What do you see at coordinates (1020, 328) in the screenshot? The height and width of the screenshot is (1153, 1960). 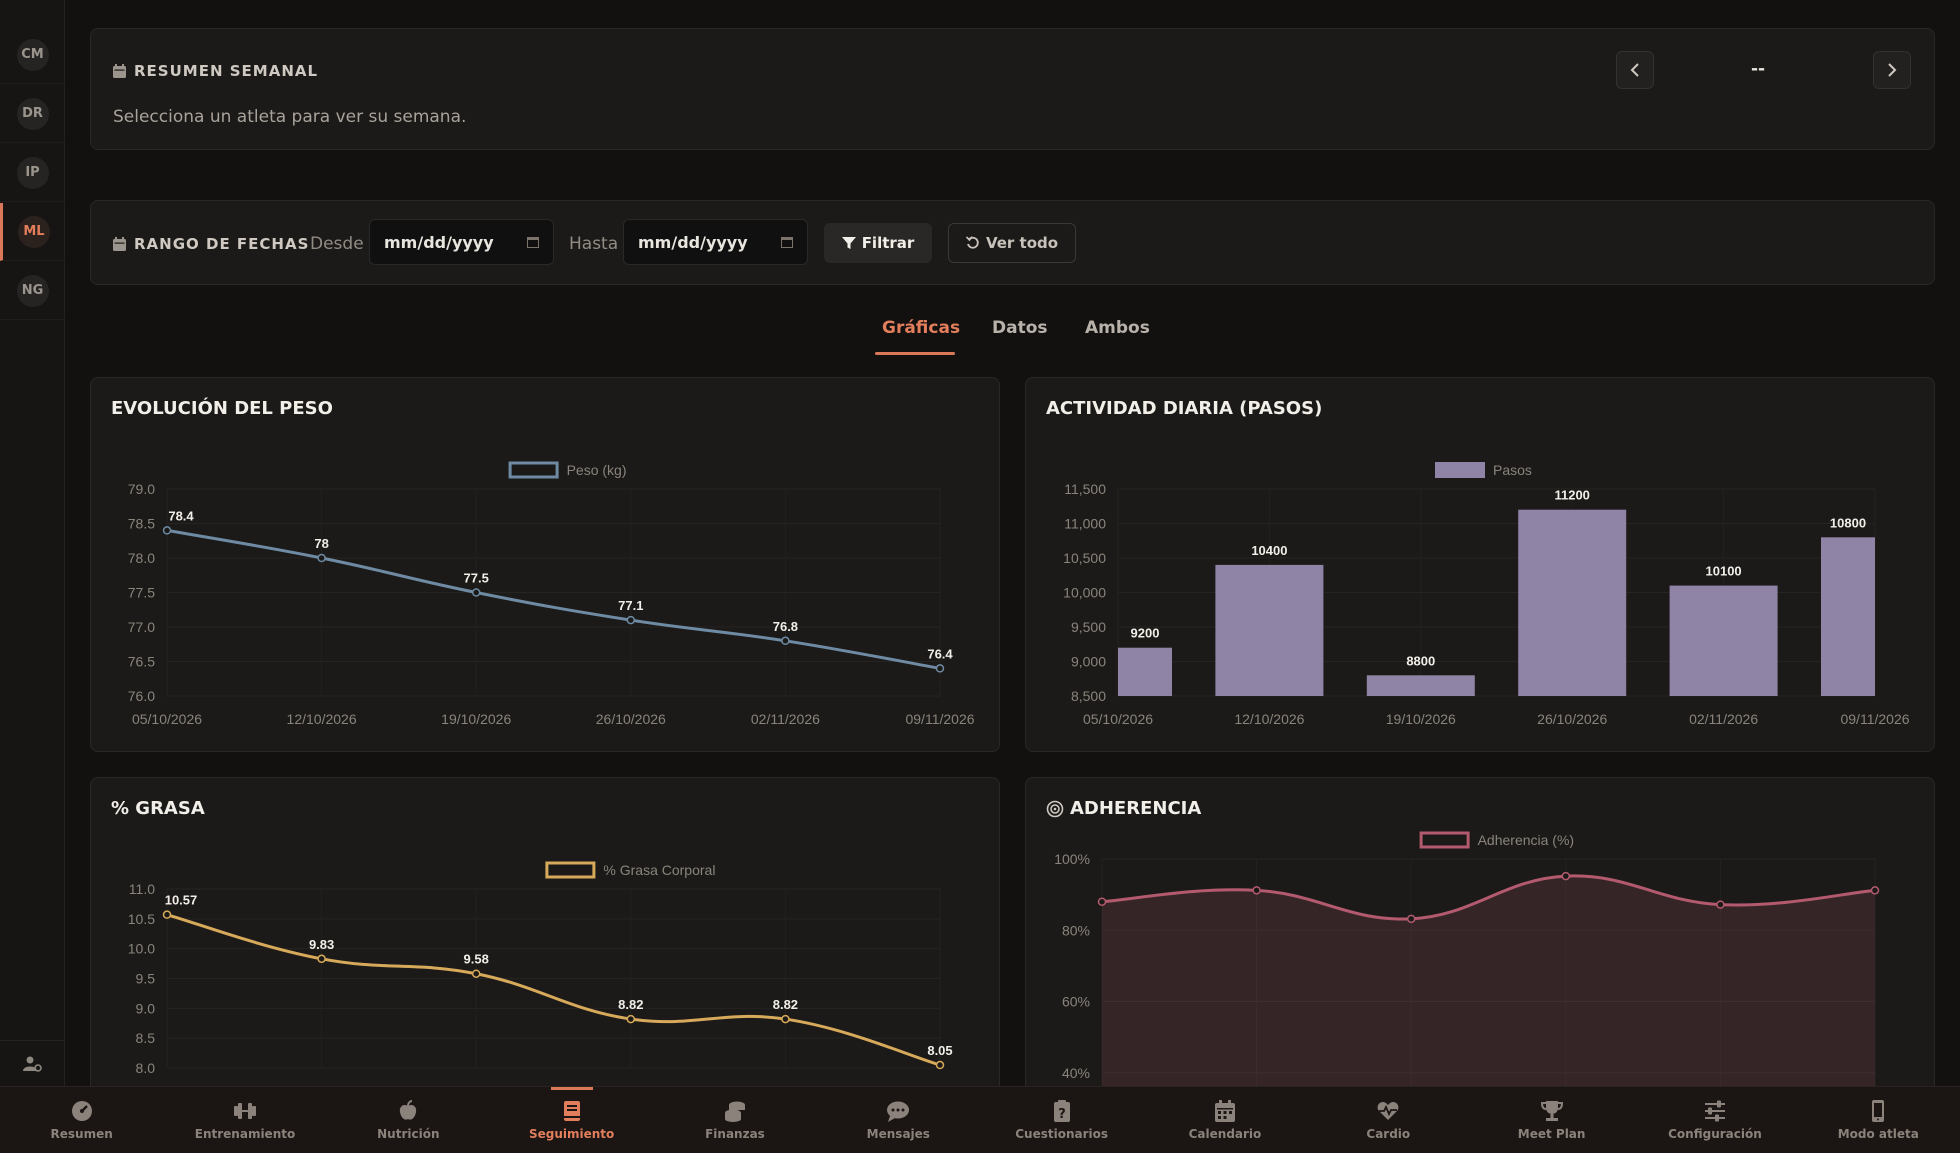 I see `tab-datos: Datos` at bounding box center [1020, 328].